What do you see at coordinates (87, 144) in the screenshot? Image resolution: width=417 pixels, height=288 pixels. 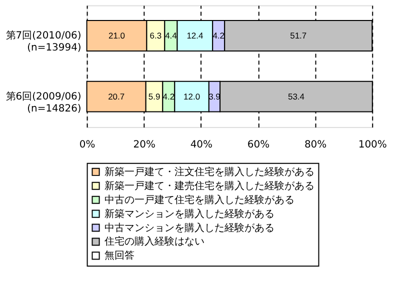 I see `x-tick-label: 0%` at bounding box center [87, 144].